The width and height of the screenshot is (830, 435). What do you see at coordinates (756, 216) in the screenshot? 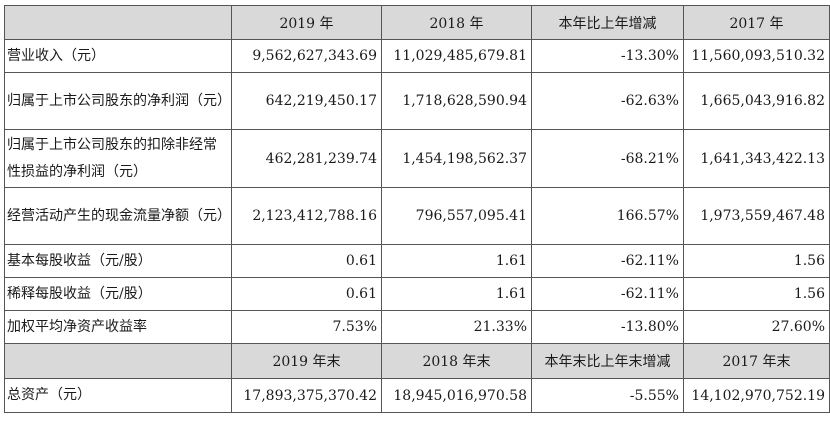
I see `cell-2017: 1,973,559,467.48` at bounding box center [756, 216].